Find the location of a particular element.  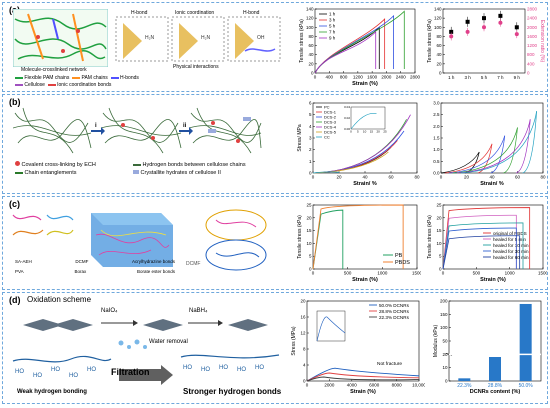

bar-28.8pct is located at coordinates (495, 369).